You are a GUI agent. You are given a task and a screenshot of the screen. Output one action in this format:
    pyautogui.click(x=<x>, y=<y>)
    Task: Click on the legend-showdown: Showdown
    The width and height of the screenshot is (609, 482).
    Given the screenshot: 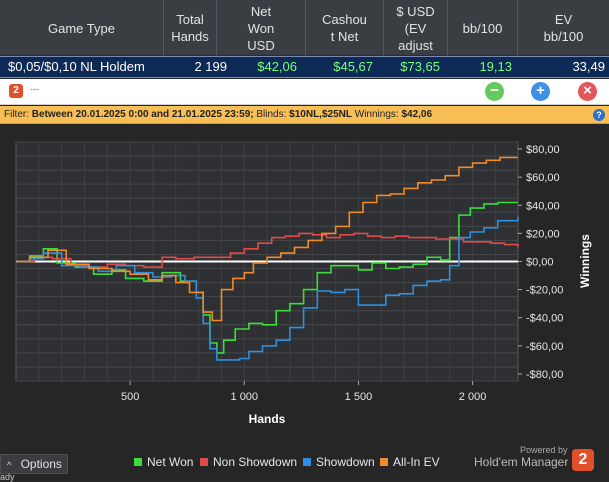 What is the action you would take?
    pyautogui.click(x=339, y=462)
    